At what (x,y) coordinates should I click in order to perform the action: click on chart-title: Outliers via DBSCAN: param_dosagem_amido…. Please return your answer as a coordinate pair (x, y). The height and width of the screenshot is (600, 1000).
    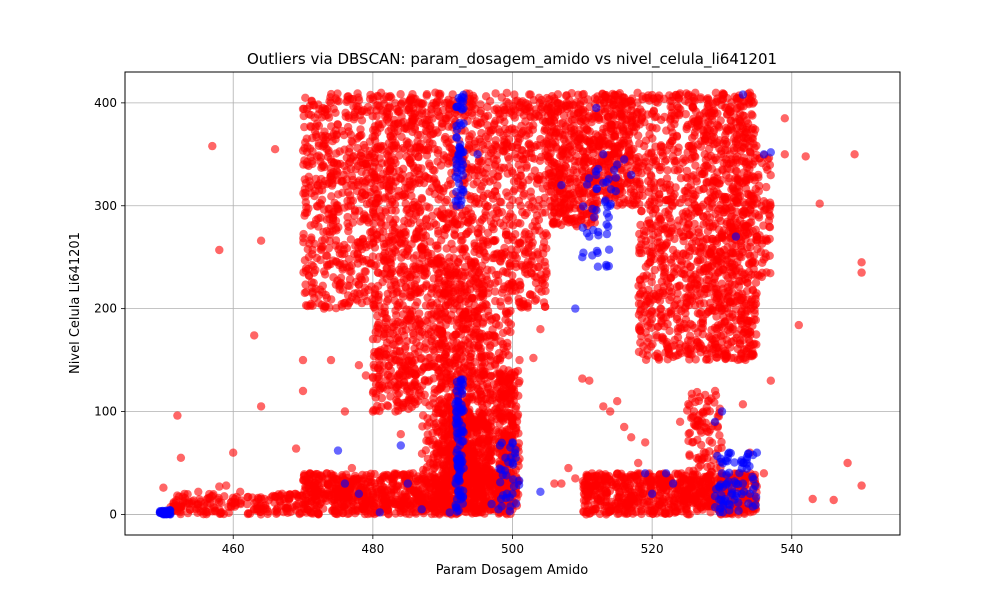
    Looking at the image, I should click on (512, 59).